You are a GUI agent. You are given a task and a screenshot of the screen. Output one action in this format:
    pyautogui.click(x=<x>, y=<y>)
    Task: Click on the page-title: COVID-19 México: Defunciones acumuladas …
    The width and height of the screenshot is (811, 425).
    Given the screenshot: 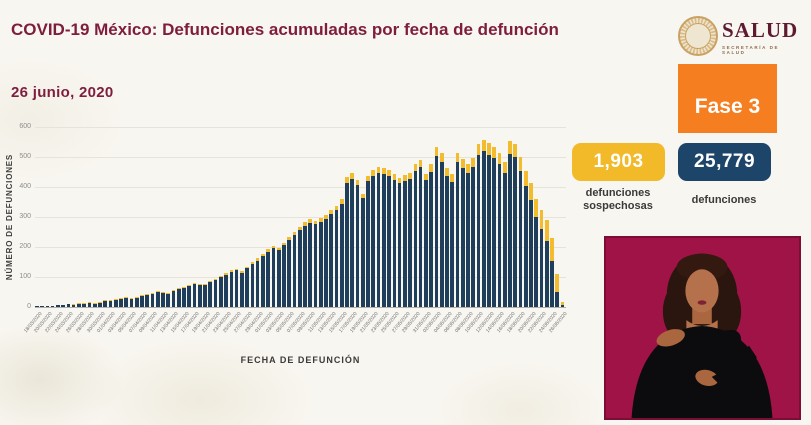 What is the action you would take?
    pyautogui.click(x=285, y=29)
    